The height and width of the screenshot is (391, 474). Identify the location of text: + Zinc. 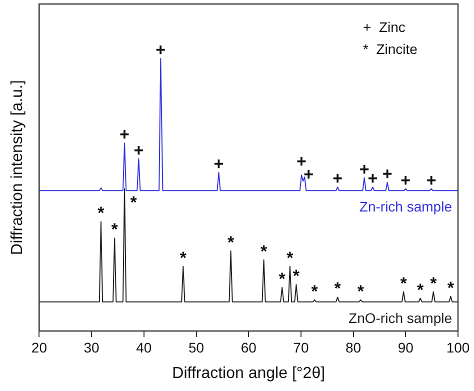
(384, 27).